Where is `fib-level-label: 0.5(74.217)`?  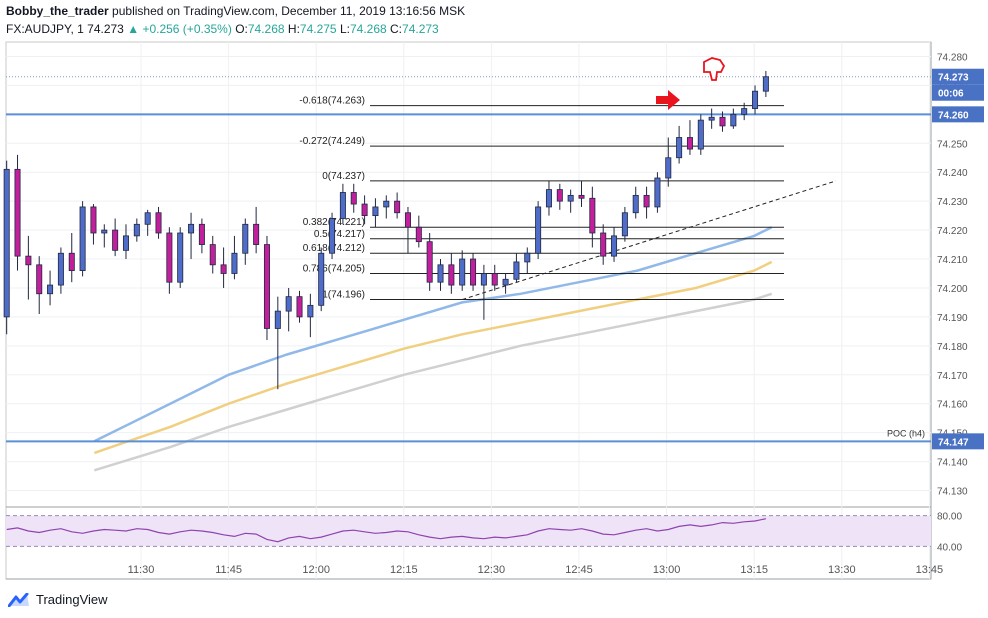 fib-level-label: 0.5(74.217) is located at coordinates (339, 234).